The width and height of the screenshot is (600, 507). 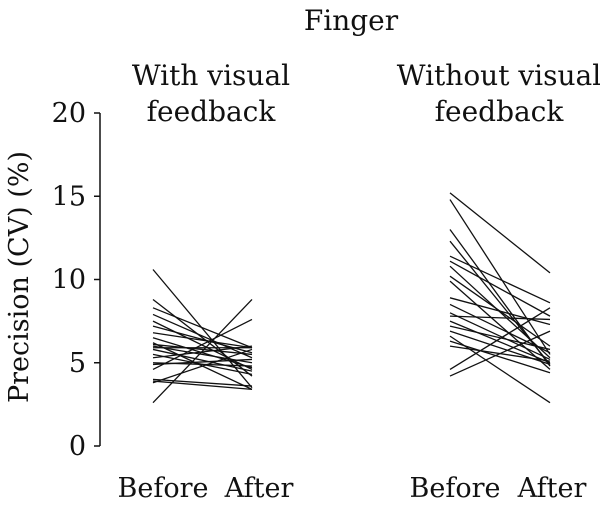 What do you see at coordinates (77, 446) in the screenshot?
I see `y-tick-label: 0` at bounding box center [77, 446].